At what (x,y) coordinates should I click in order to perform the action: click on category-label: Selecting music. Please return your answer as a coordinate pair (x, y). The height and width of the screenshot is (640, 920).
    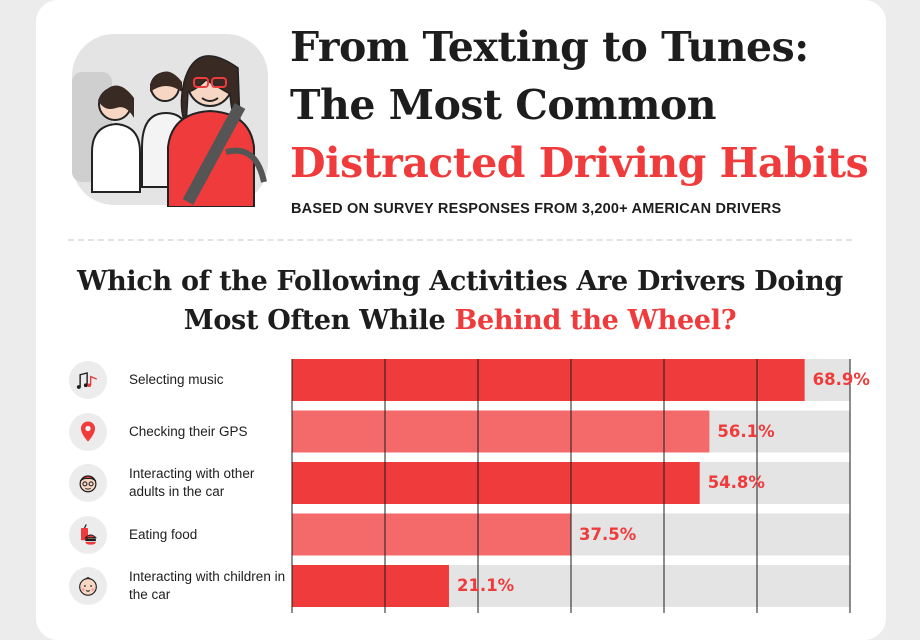
    Looking at the image, I should click on (176, 379).